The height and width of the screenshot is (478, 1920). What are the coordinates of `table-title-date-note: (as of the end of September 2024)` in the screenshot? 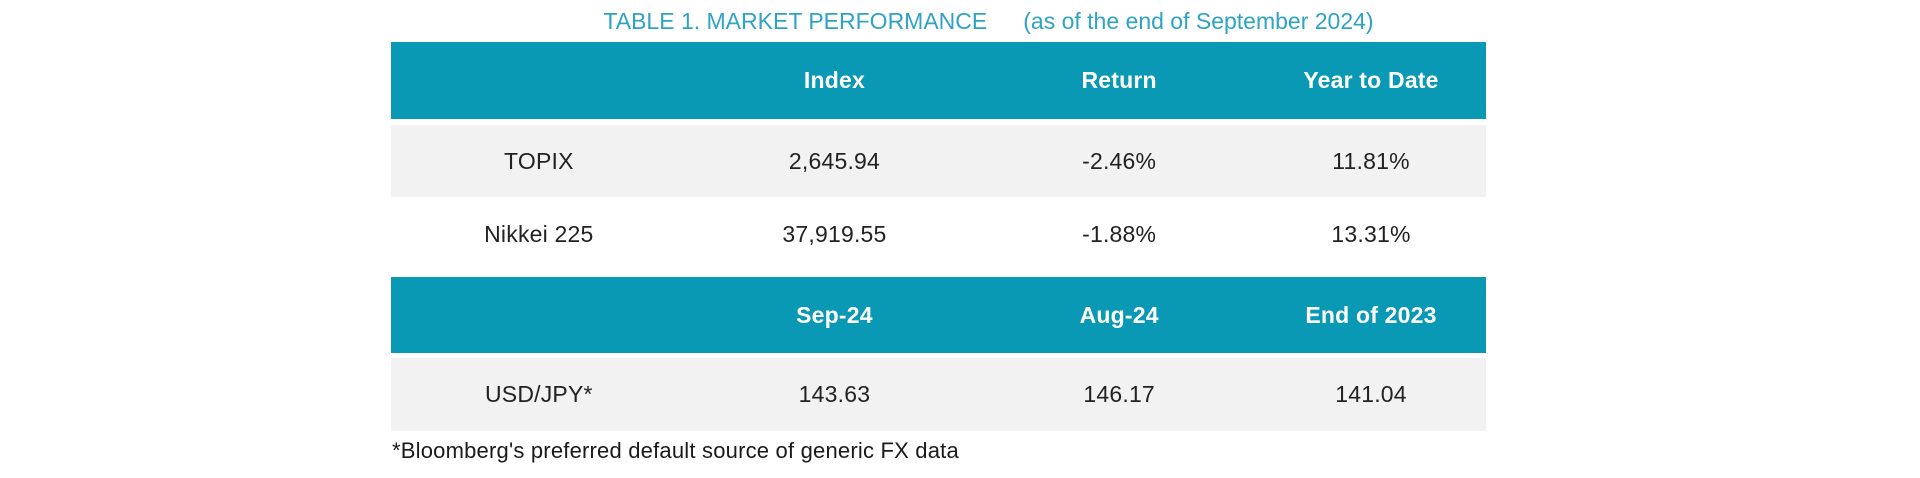 It's located at (1198, 21).